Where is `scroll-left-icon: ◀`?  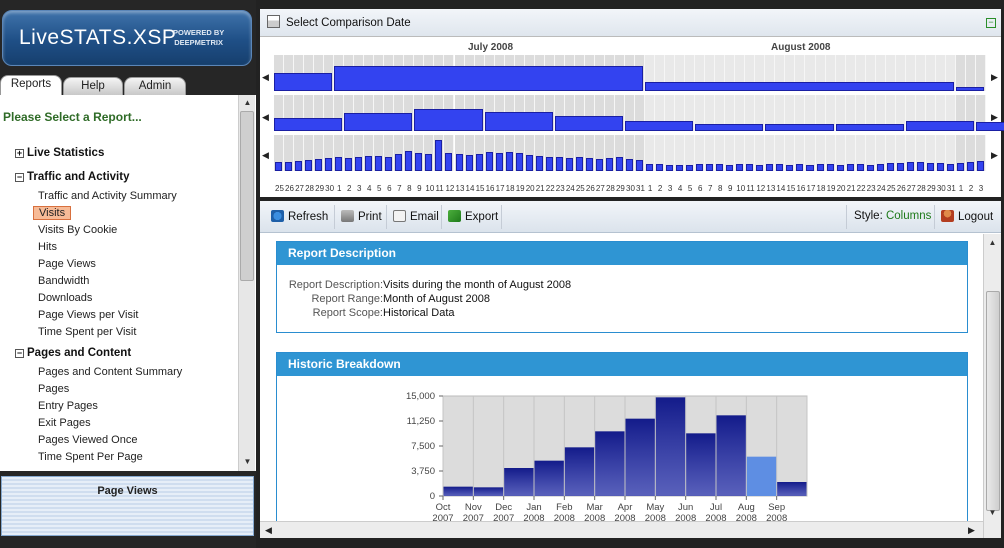
scroll-left-icon: ◀ is located at coordinates (268, 530).